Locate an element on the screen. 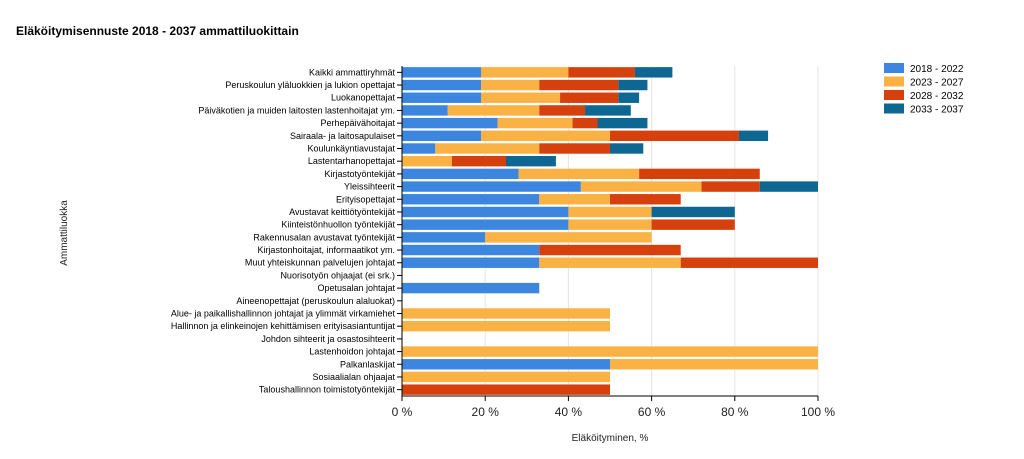 The width and height of the screenshot is (1024, 459). category-label: Luokanopettajat is located at coordinates (363, 98).